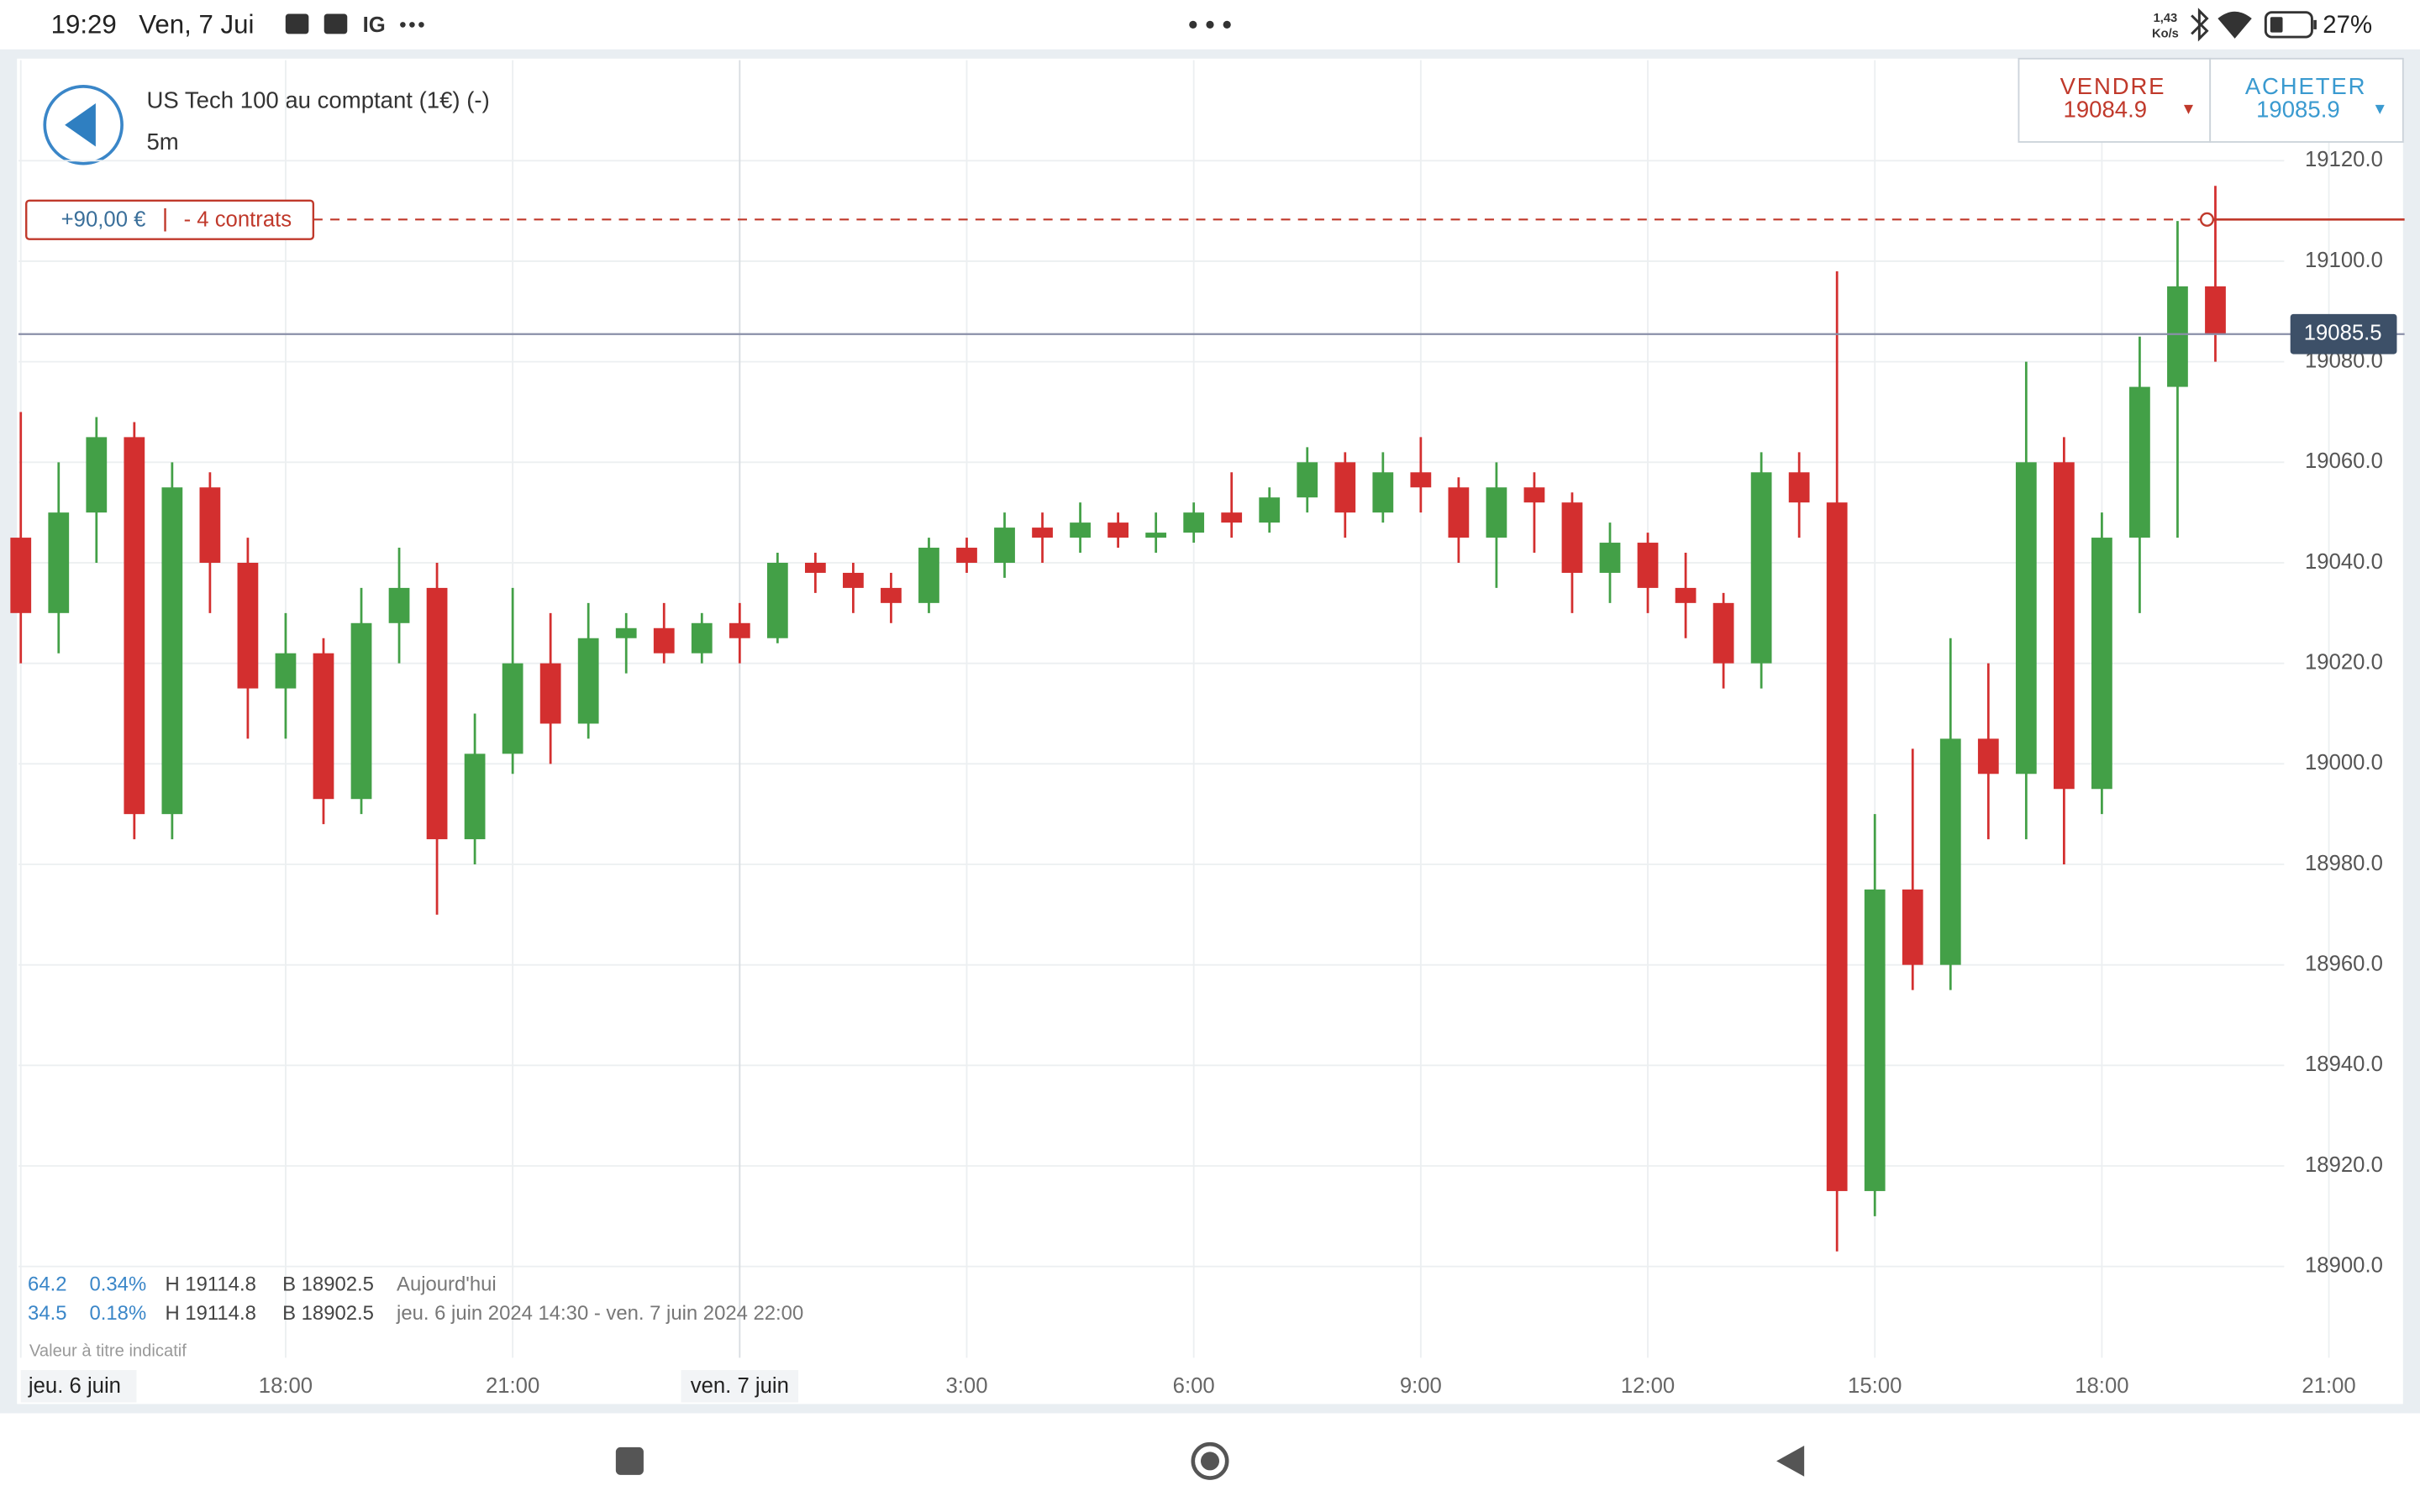  I want to click on x-tick-label: 21:00, so click(512, 1386).